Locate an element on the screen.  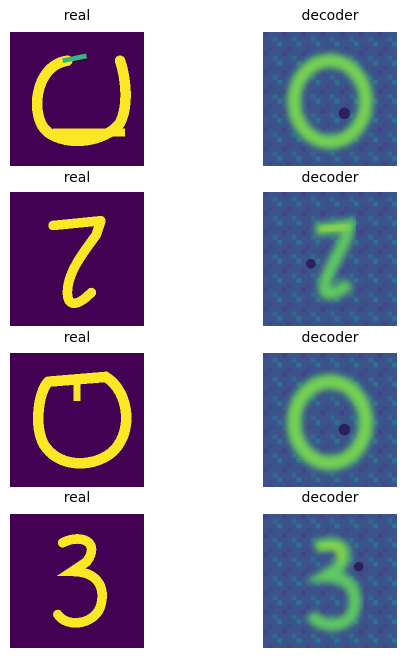
decoder-digit-0-second-image is located at coordinates (330, 420).